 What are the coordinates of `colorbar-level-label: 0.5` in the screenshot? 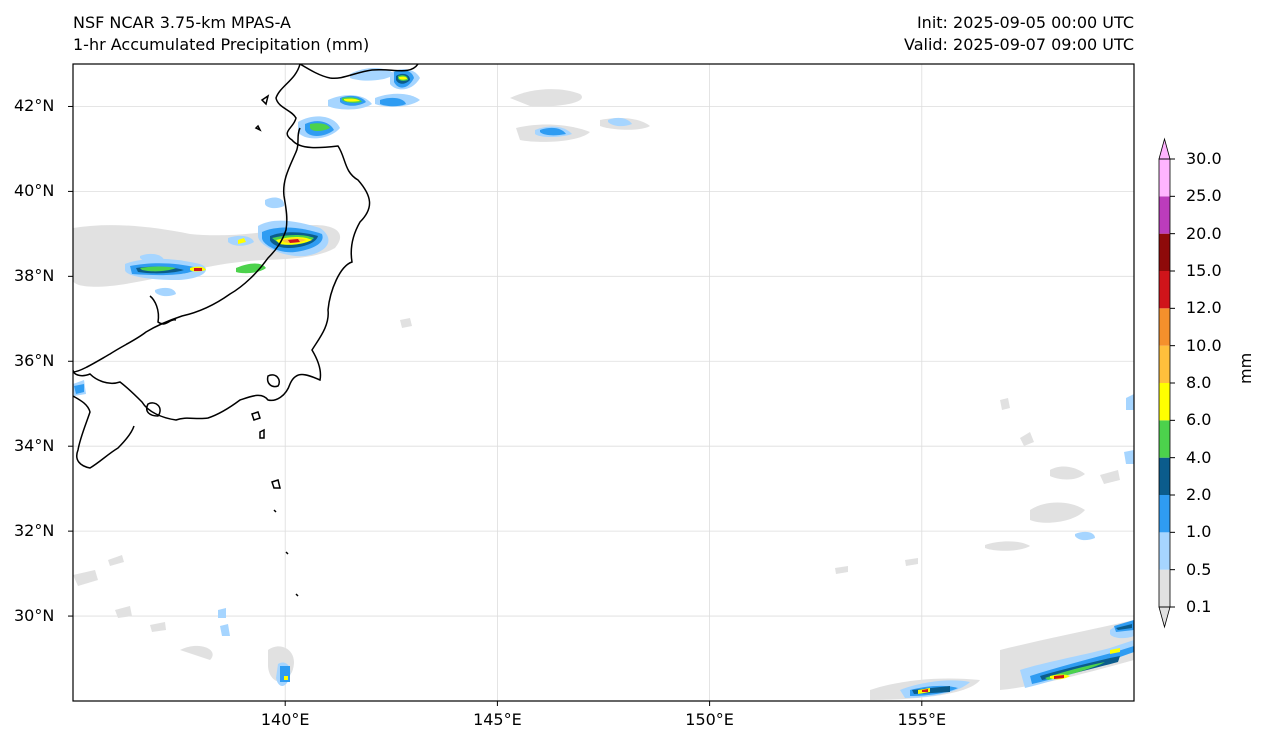 It's located at (1199, 569).